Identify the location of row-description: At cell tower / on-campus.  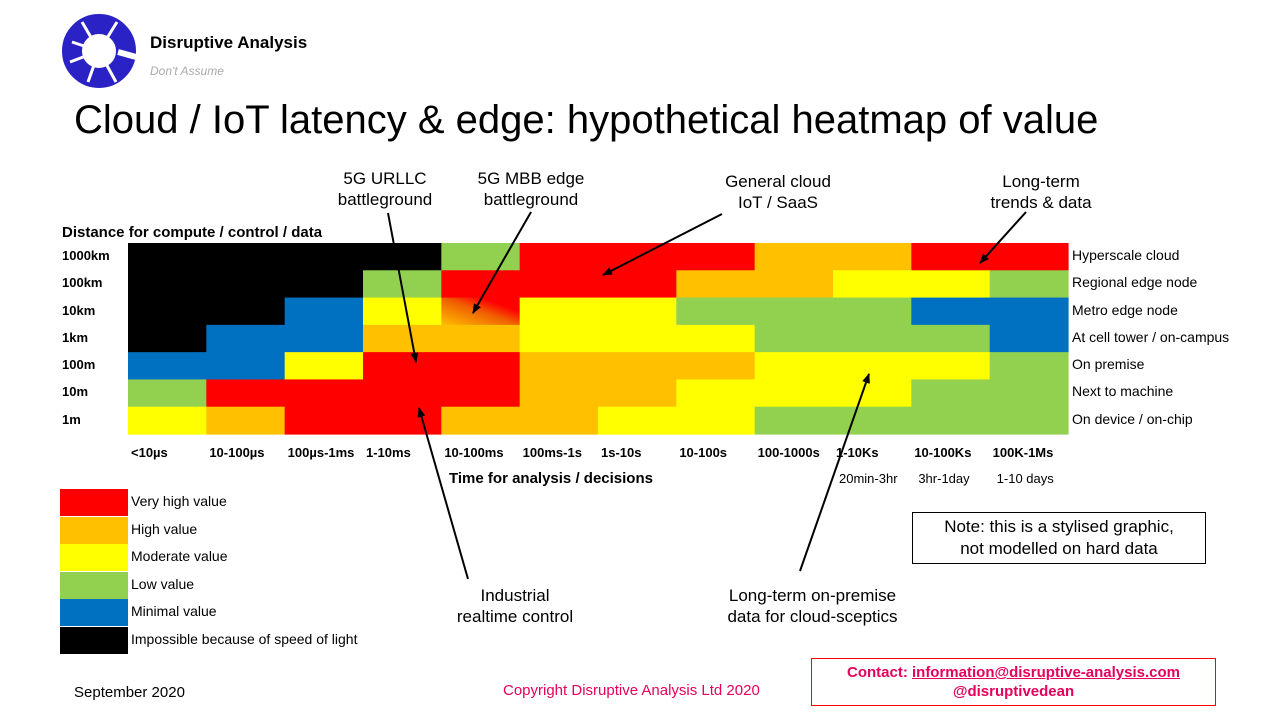
(1151, 336).